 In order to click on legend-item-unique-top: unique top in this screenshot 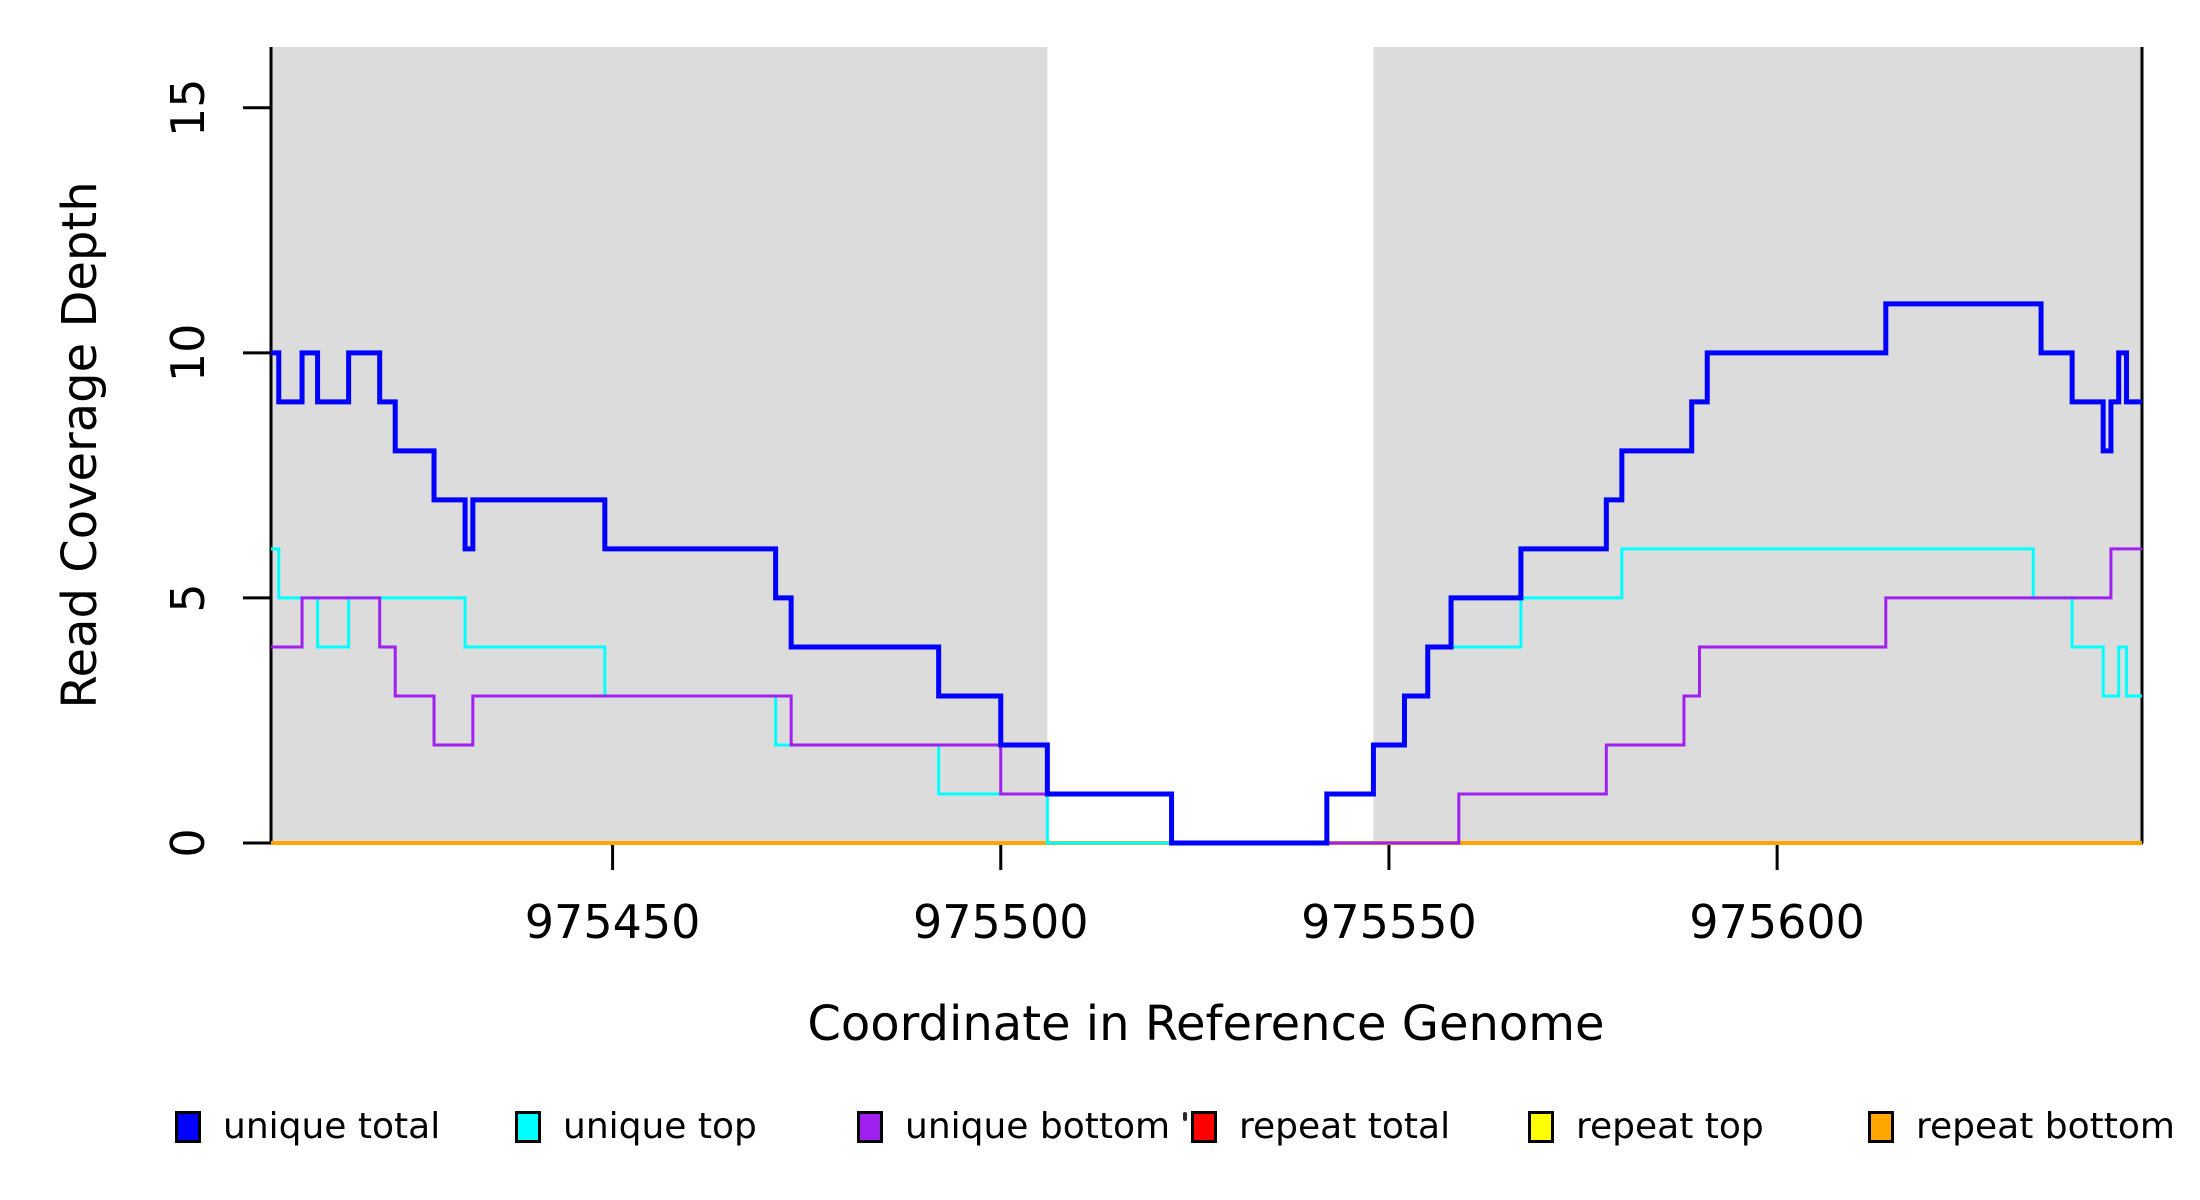, I will do `click(636, 1126)`.